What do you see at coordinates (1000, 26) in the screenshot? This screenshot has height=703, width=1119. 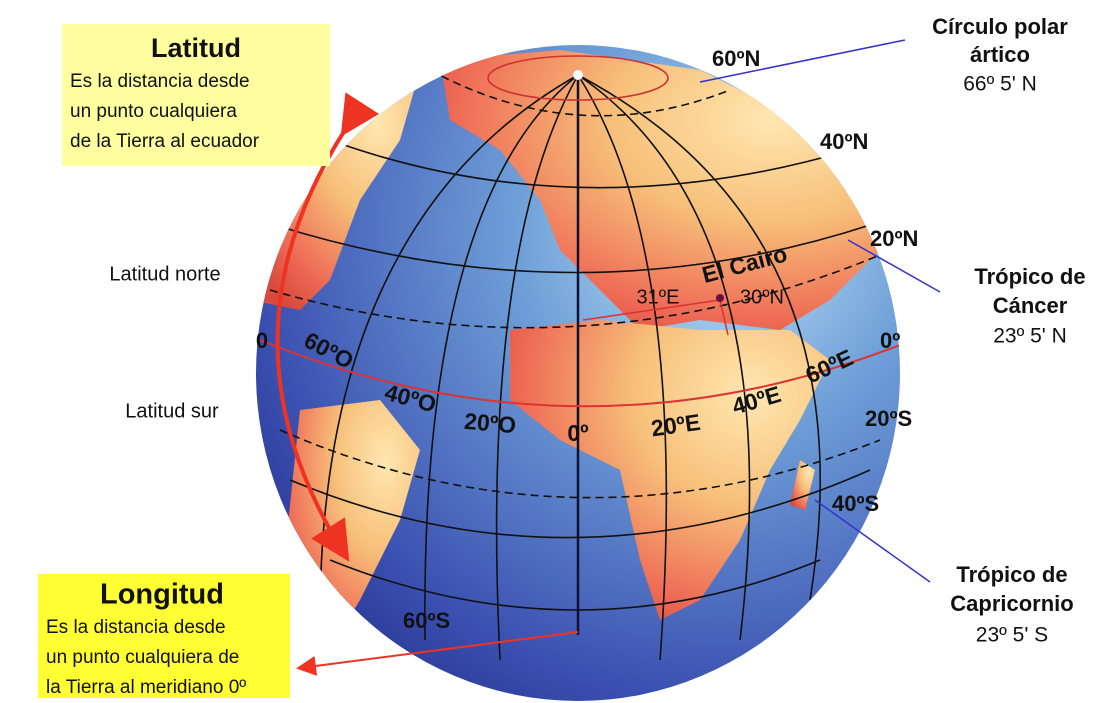 I see `callout-title: Círculo polar` at bounding box center [1000, 26].